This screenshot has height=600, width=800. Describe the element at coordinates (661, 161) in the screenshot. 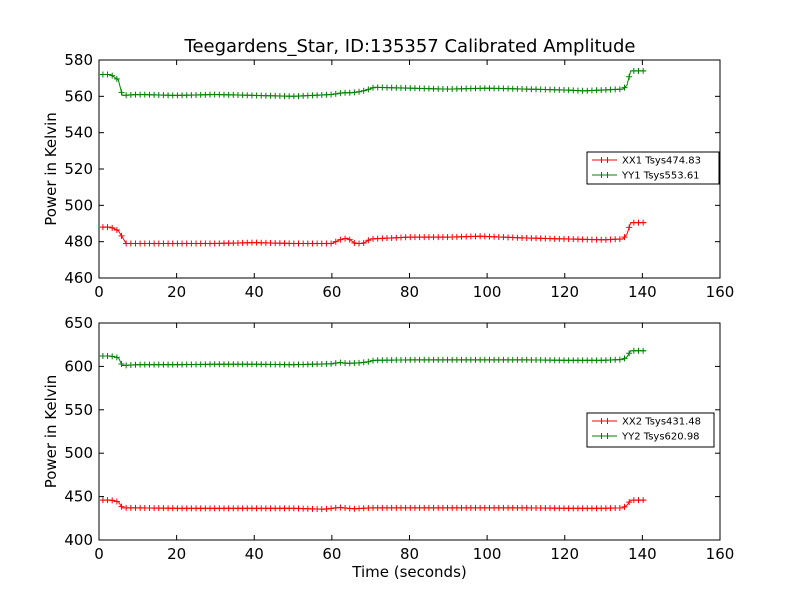

I see `legend-label: XX1 Tsys474.83` at that location.